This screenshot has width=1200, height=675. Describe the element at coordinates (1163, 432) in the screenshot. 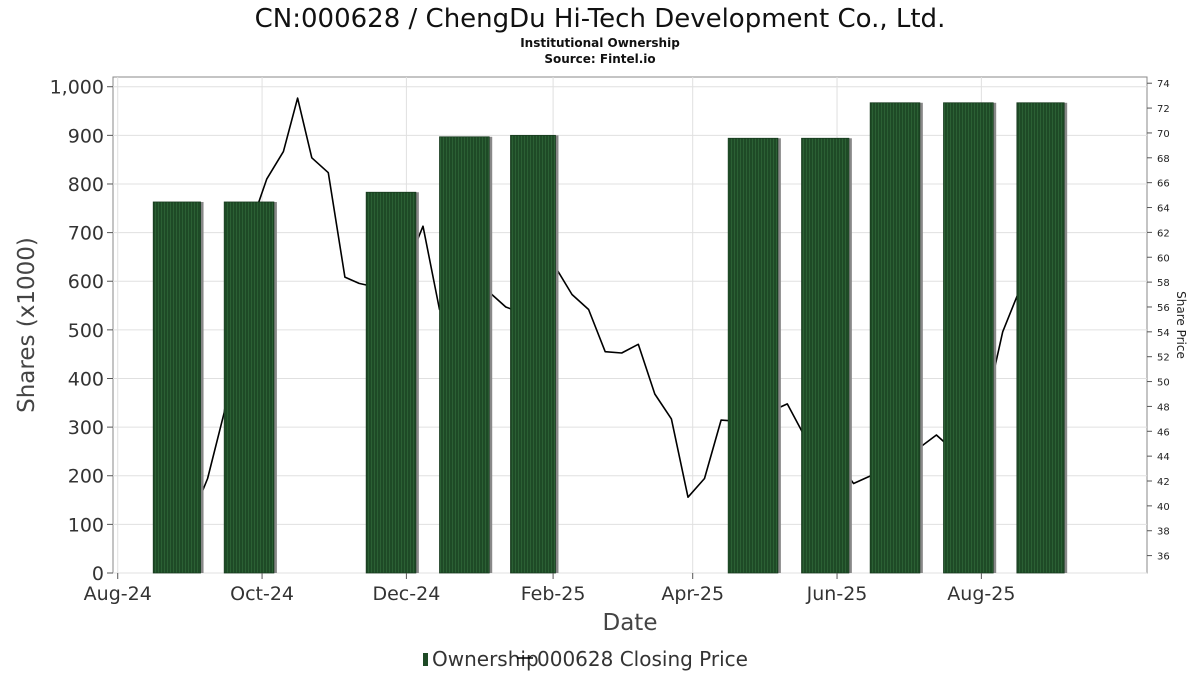

I see `y-right-tick-label: 46` at that location.